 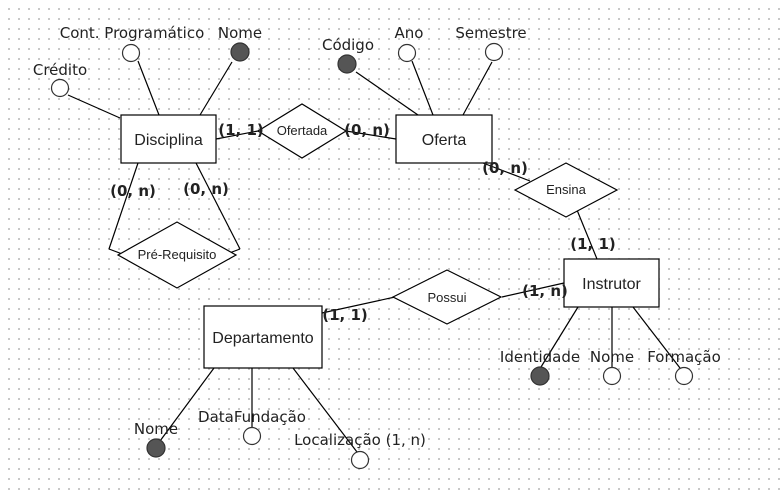 I want to click on attribute-datafundacao-label: DataFundação, so click(x=252, y=417).